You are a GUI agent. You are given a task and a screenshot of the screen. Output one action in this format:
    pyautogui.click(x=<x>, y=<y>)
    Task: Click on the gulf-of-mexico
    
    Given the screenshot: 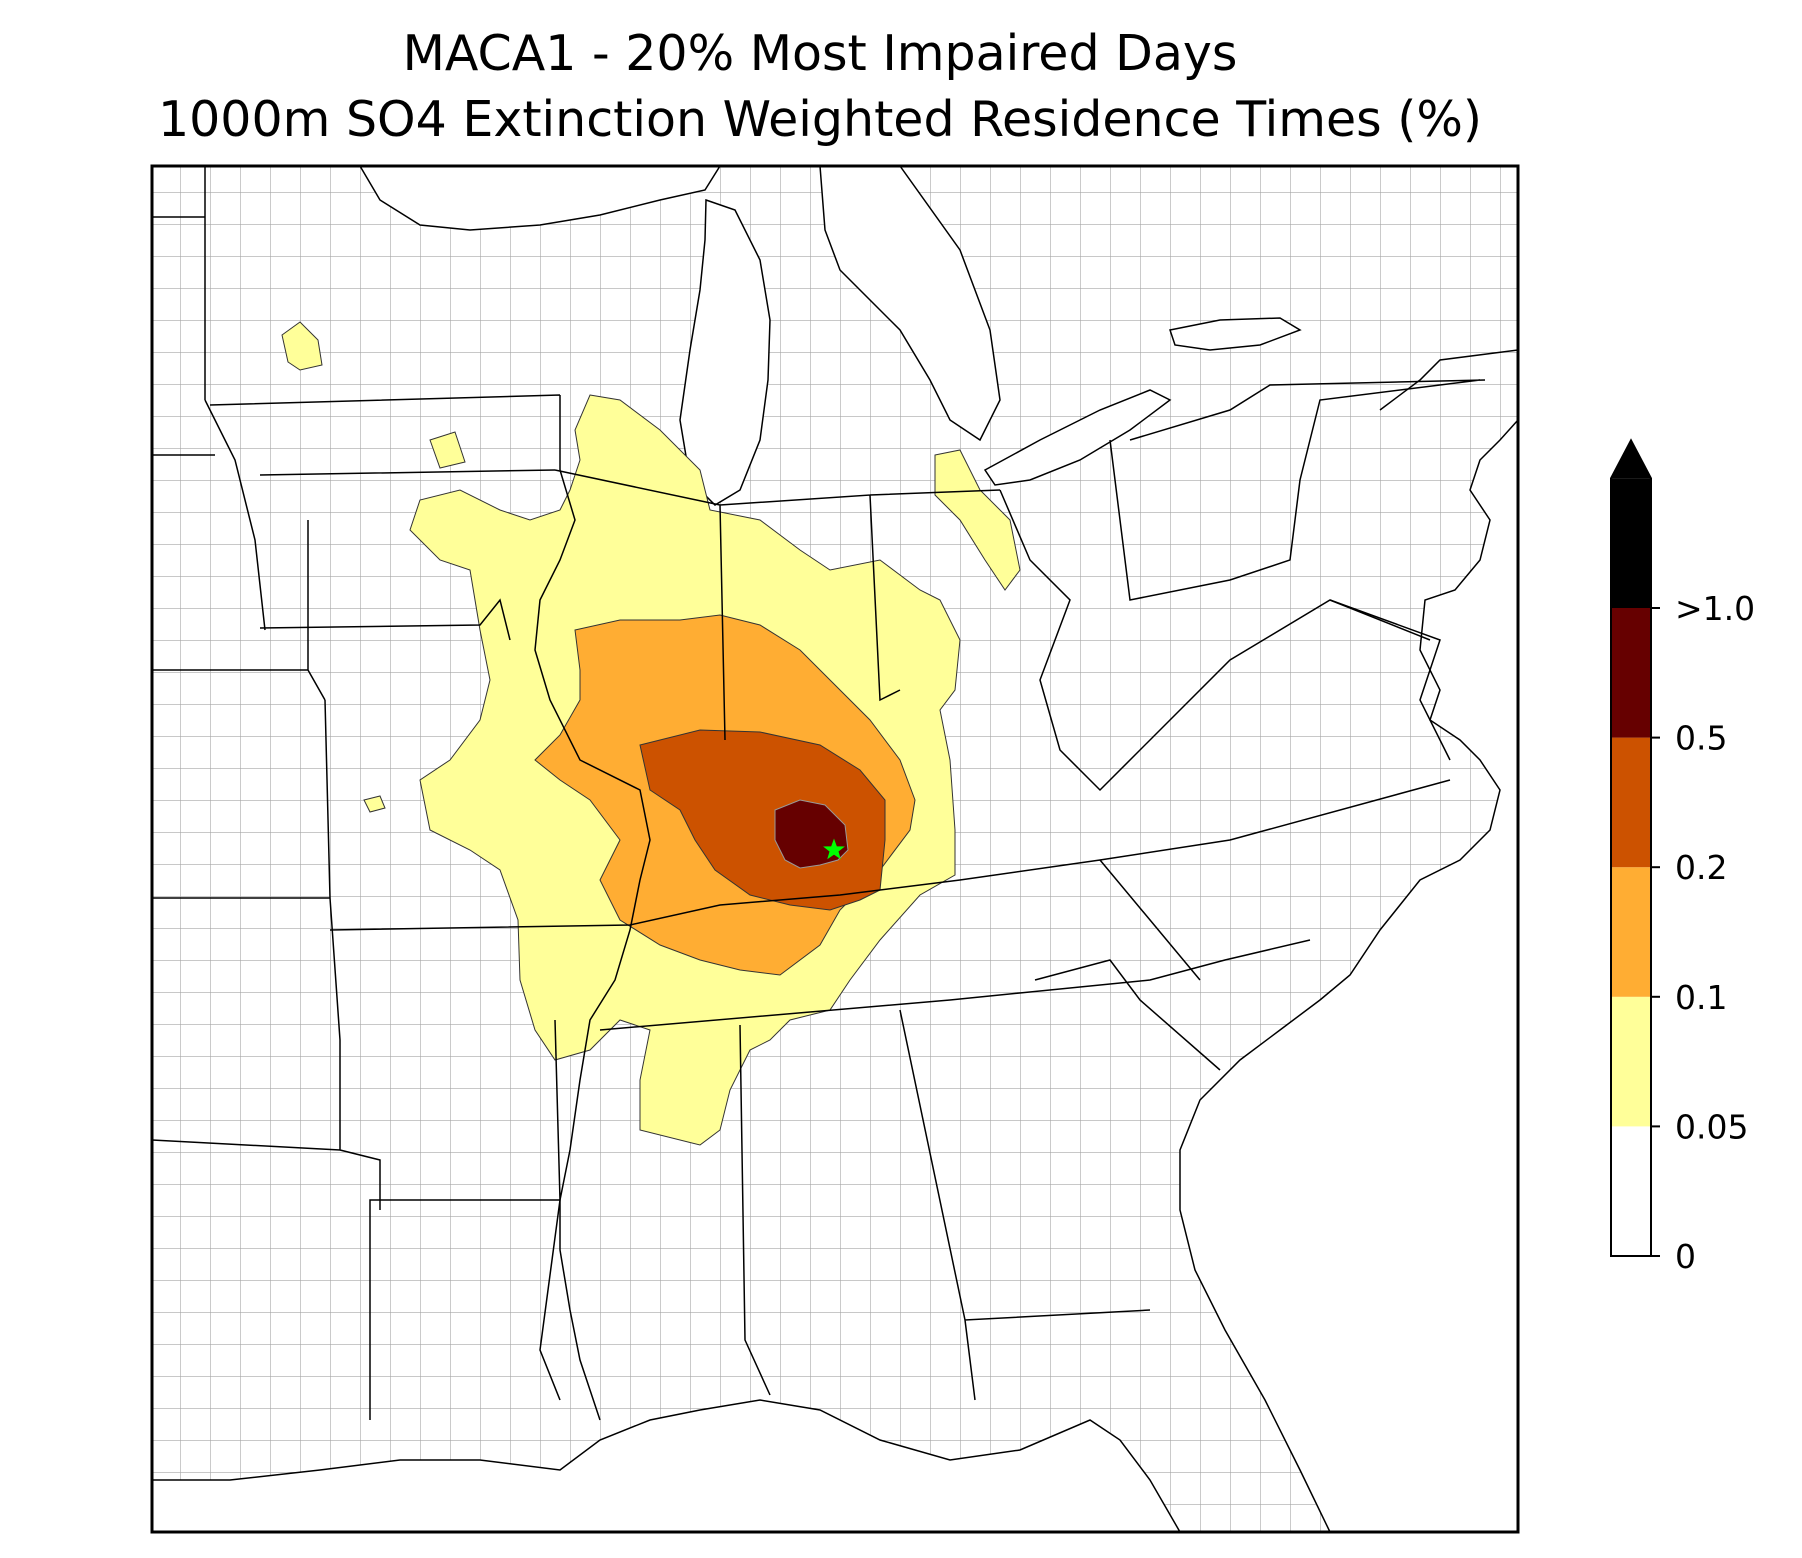 What is the action you would take?
    pyautogui.click(x=666, y=1465)
    